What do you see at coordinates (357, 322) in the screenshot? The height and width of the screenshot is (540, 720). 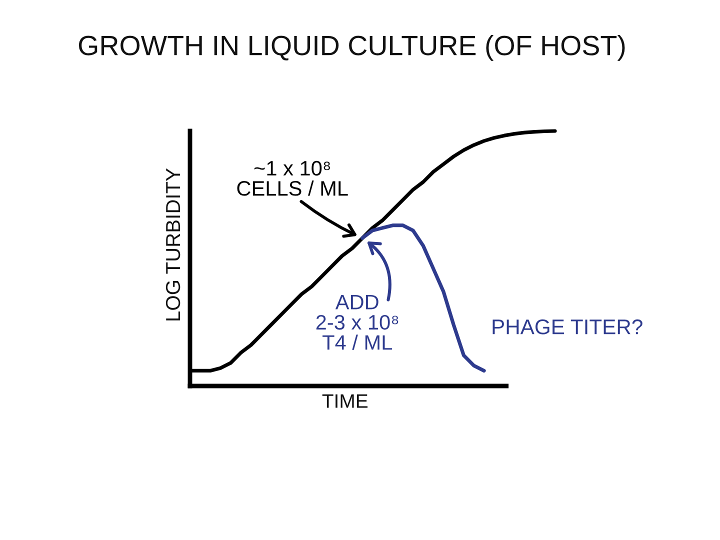 I see `annotation: ADD 2-3 x 10⁸ T4 / ML` at bounding box center [357, 322].